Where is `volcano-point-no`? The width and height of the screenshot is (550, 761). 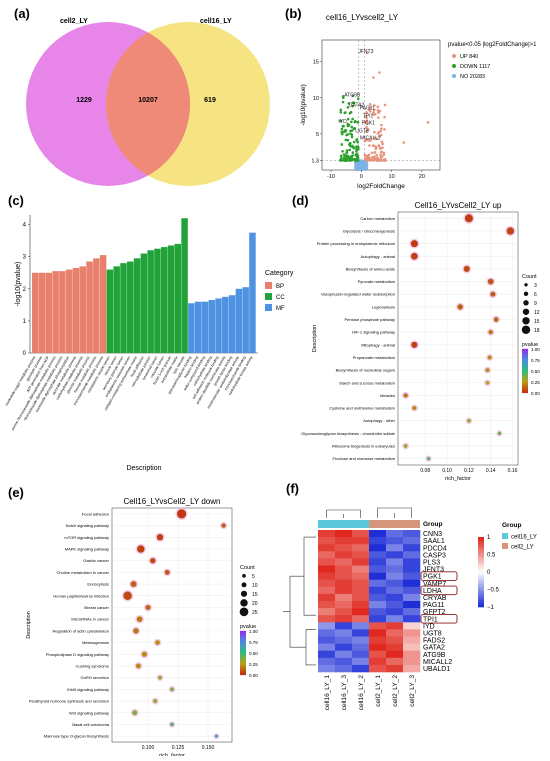
volcano-point-no is located at coordinates (366, 167).